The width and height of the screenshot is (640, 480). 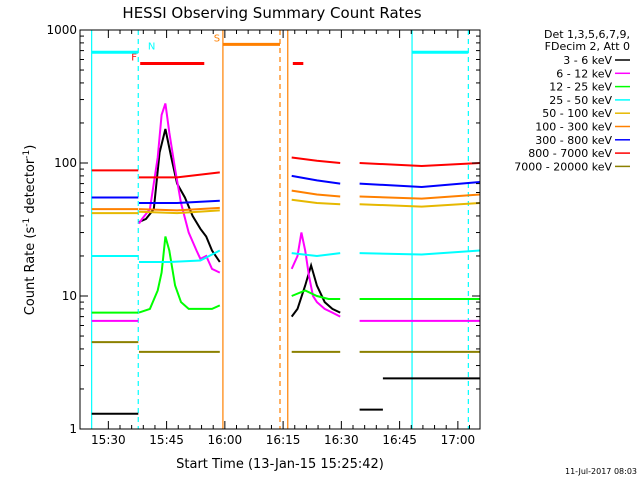 What do you see at coordinates (587, 34) in the screenshot?
I see `legend-header-line-1: Det 1,3,5,6,7,9,` at bounding box center [587, 34].